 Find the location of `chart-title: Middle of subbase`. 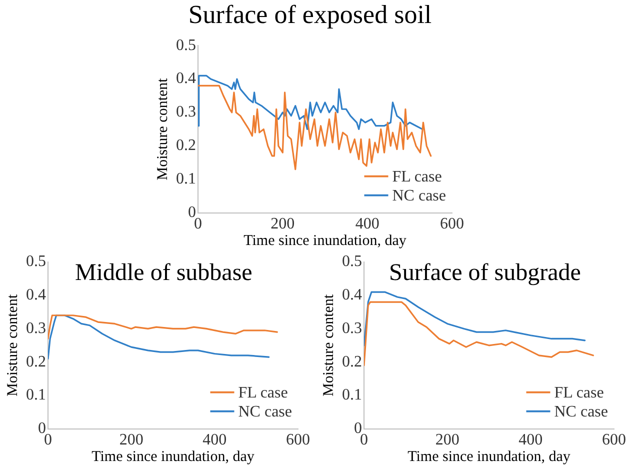

chart-title: Middle of subbase is located at coordinates (163, 273).